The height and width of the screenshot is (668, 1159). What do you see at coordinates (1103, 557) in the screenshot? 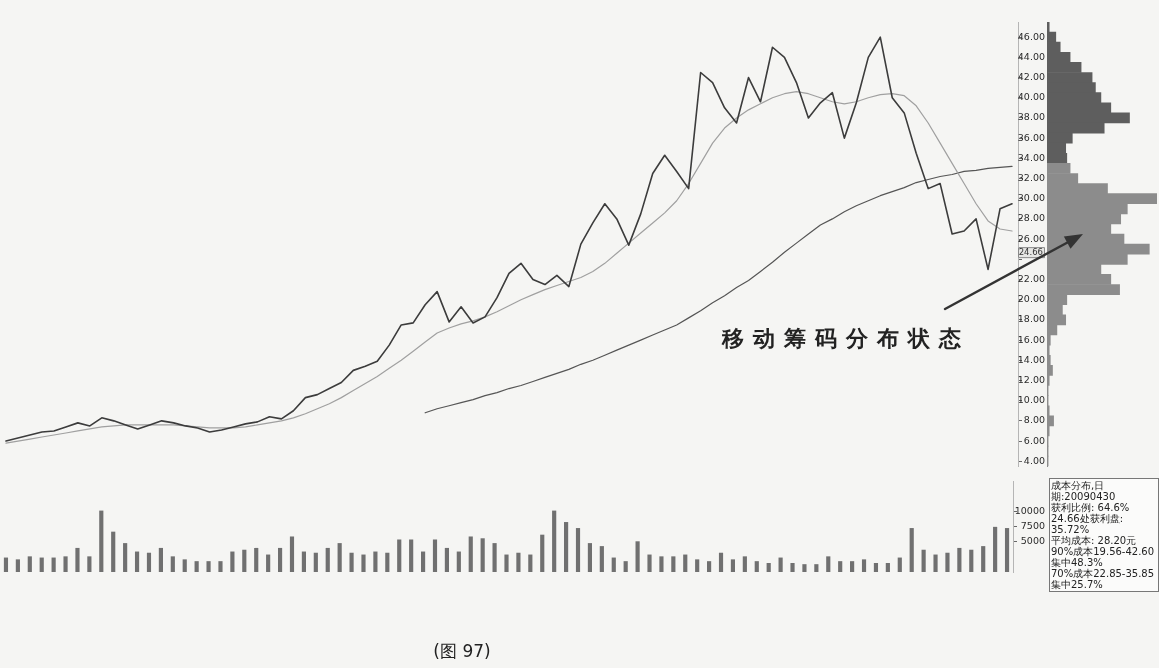
I see `text: 90%成本19.56-42.60集中48.3%` at bounding box center [1103, 557].